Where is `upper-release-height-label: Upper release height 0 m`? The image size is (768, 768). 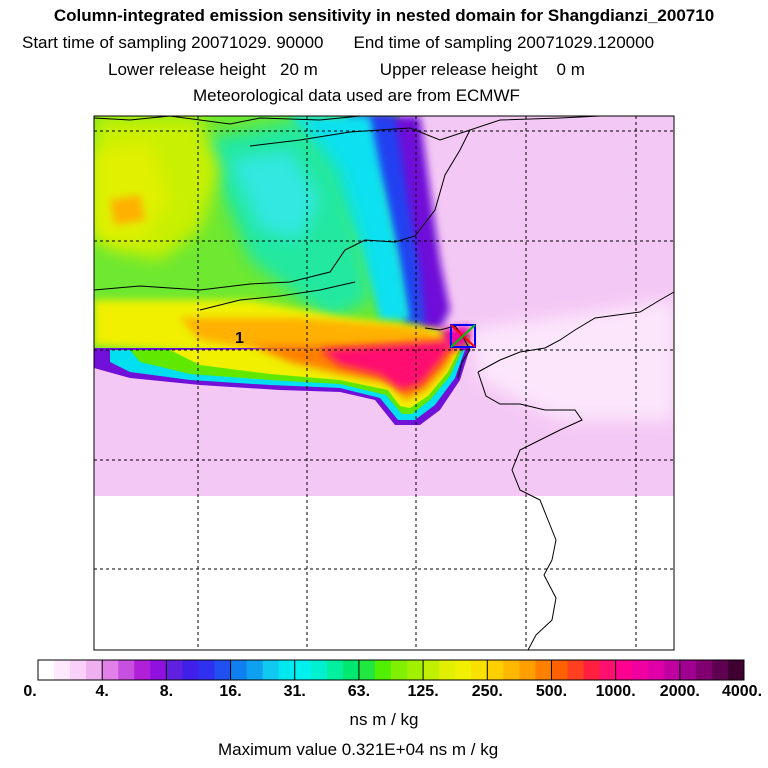
upper-release-height-label: Upper release height 0 m is located at coordinates (482, 69).